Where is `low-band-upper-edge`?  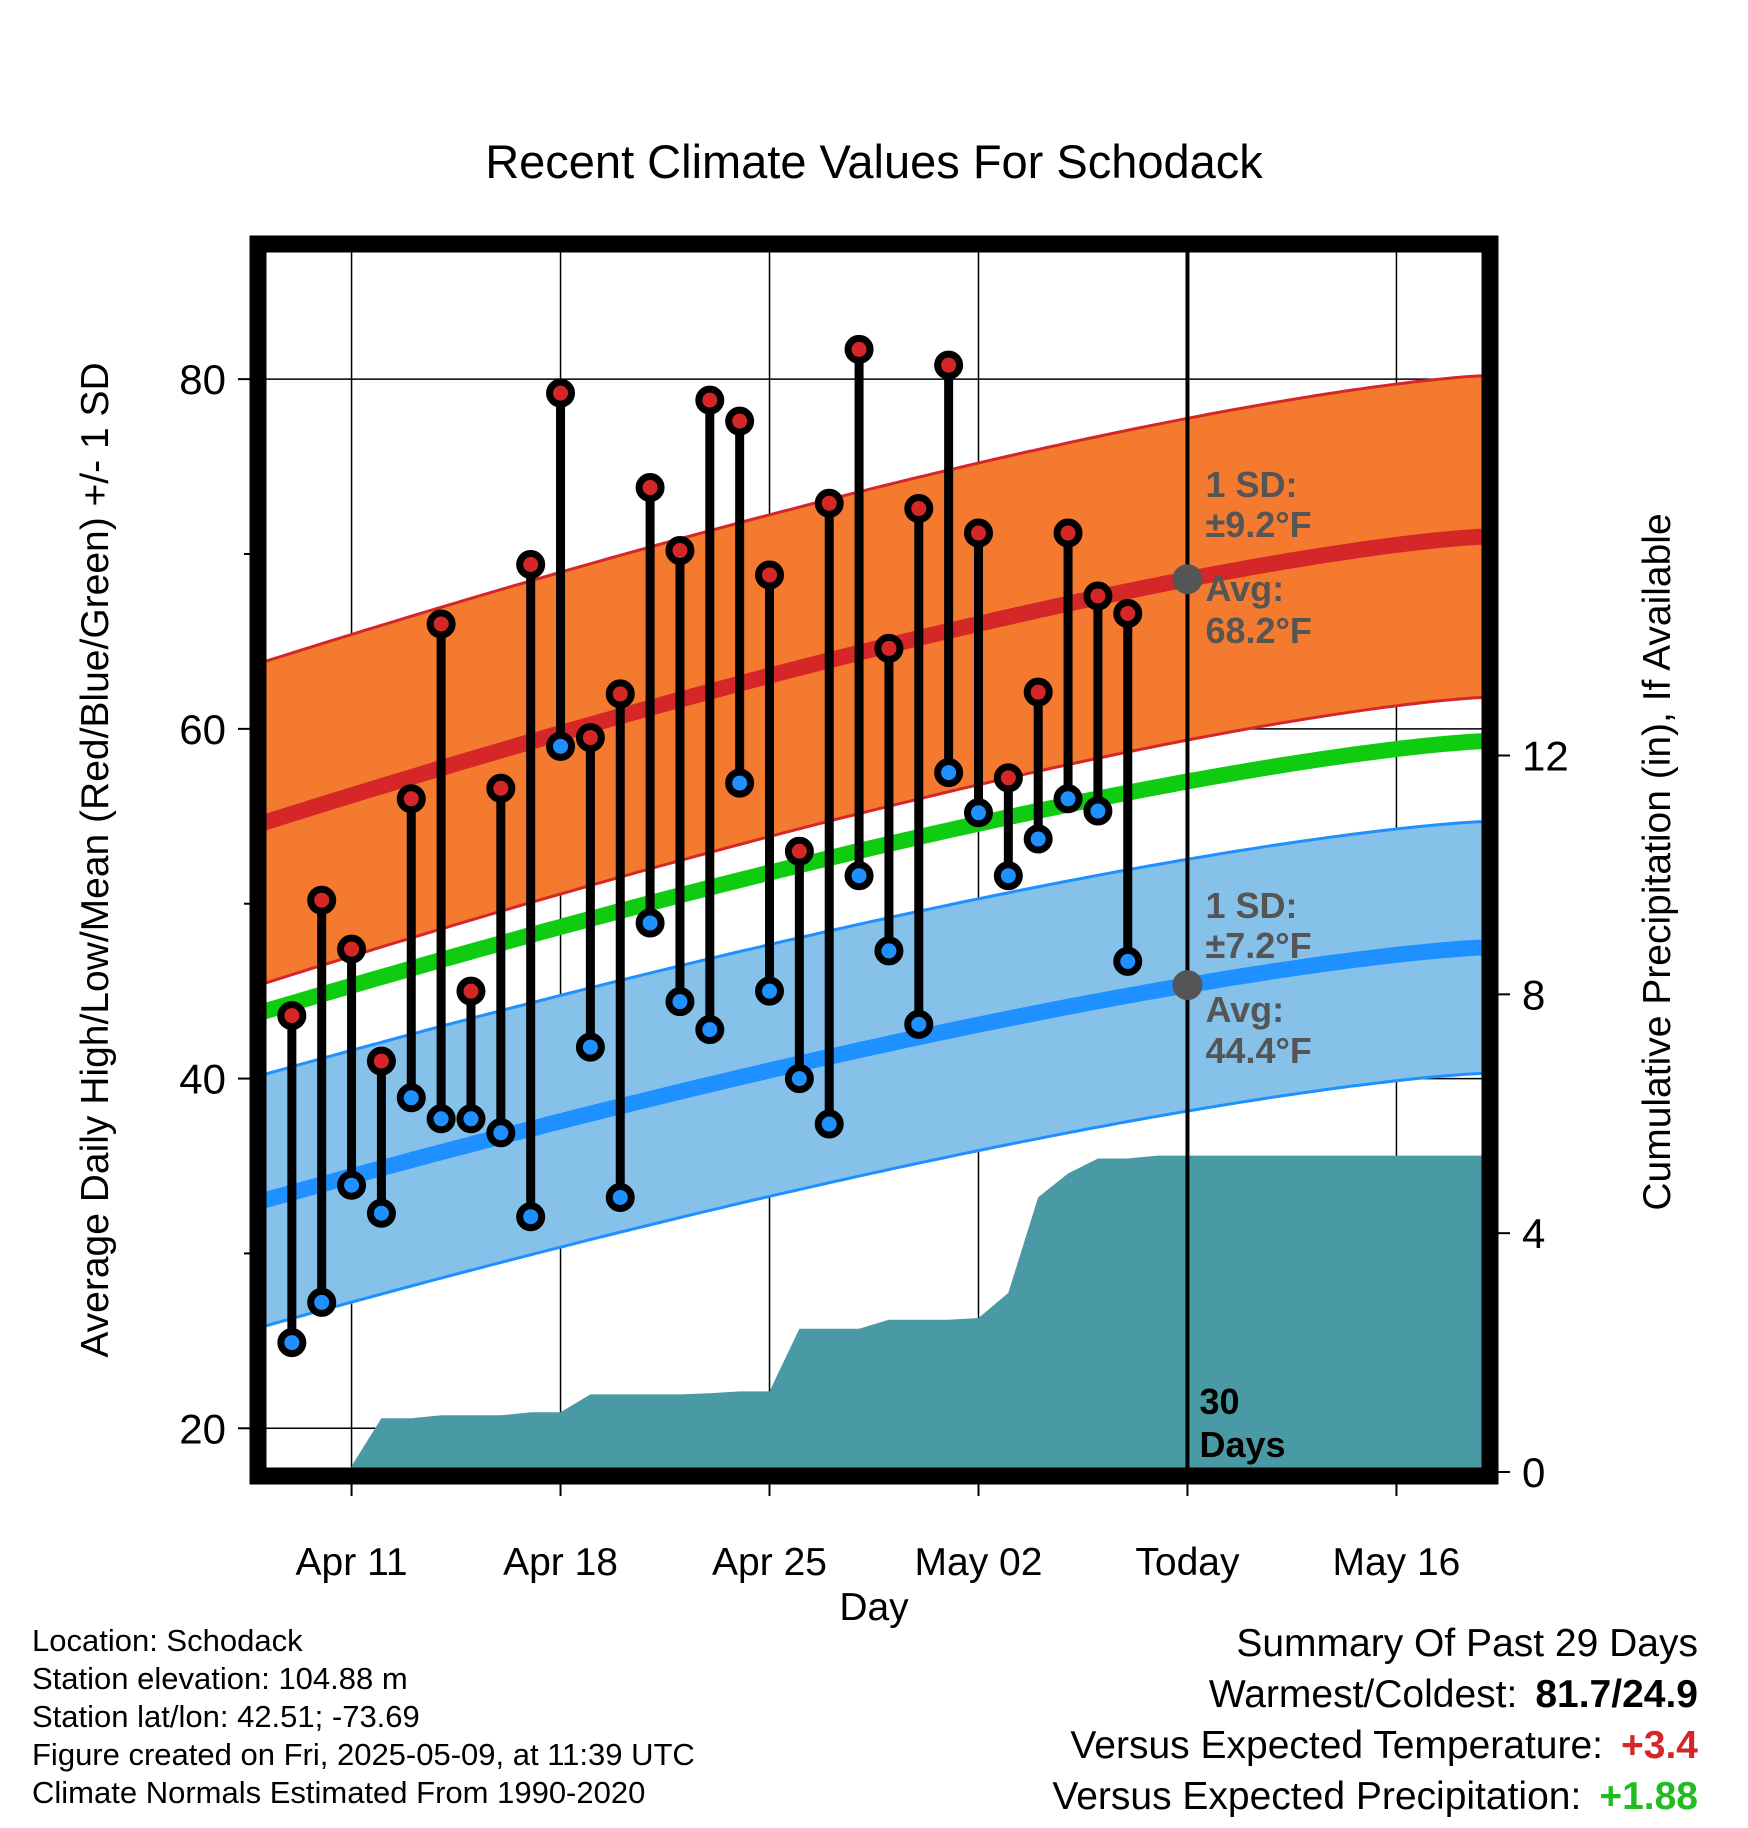
low-band-upper-edge is located at coordinates (874, 948).